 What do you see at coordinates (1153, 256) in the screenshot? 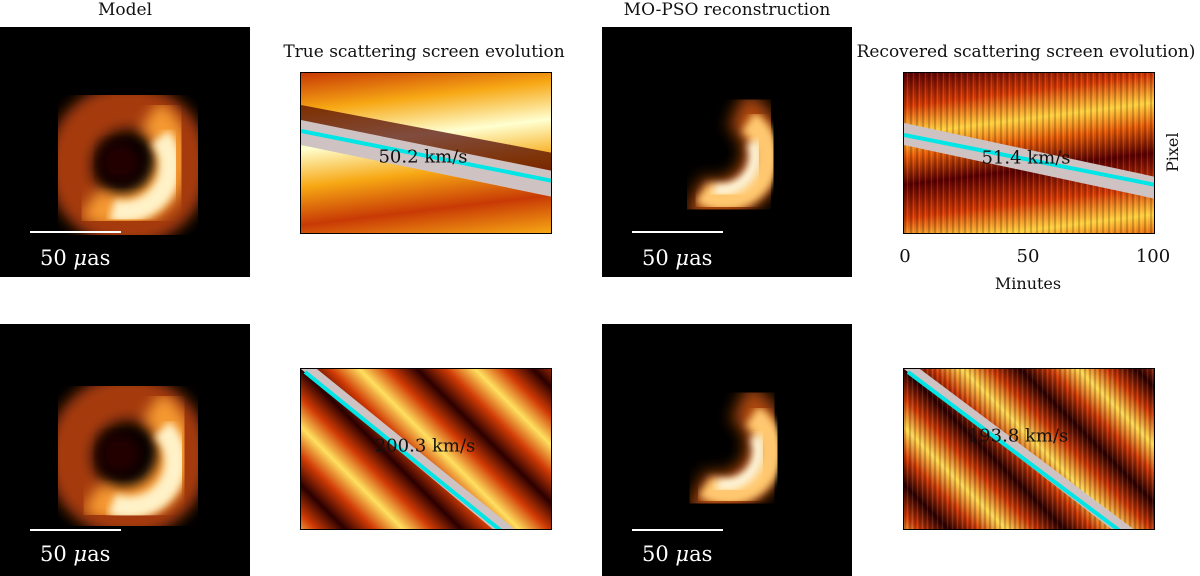
I see `x-tick-100: 100` at bounding box center [1153, 256].